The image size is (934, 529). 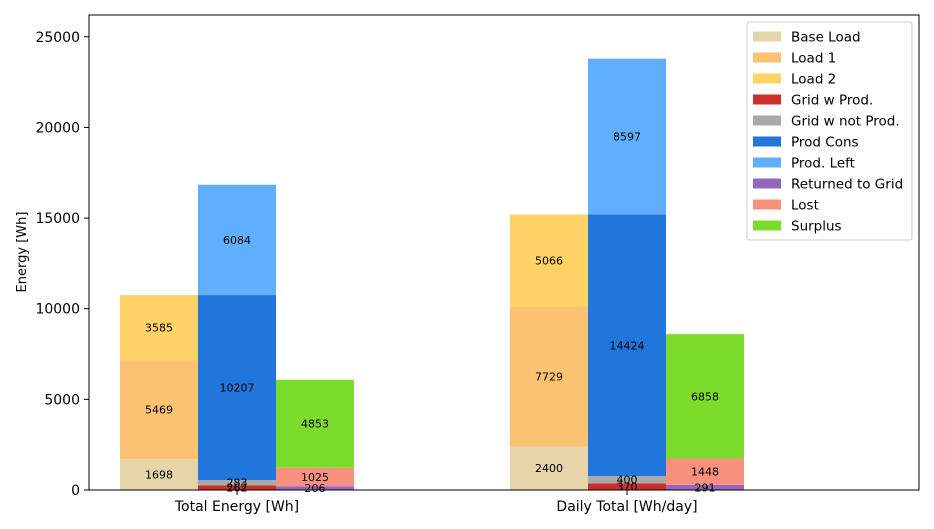 I want to click on legend-label-prod-left: Prod. Left, so click(x=823, y=164).